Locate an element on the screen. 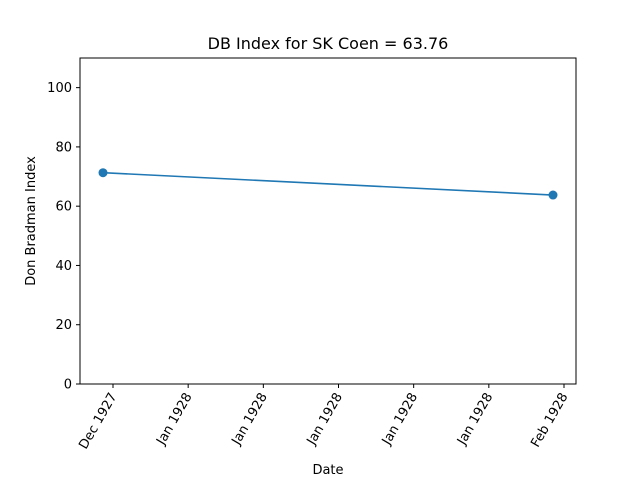 The height and width of the screenshot is (480, 640). y-tick-label: 20 is located at coordinates (63, 325).